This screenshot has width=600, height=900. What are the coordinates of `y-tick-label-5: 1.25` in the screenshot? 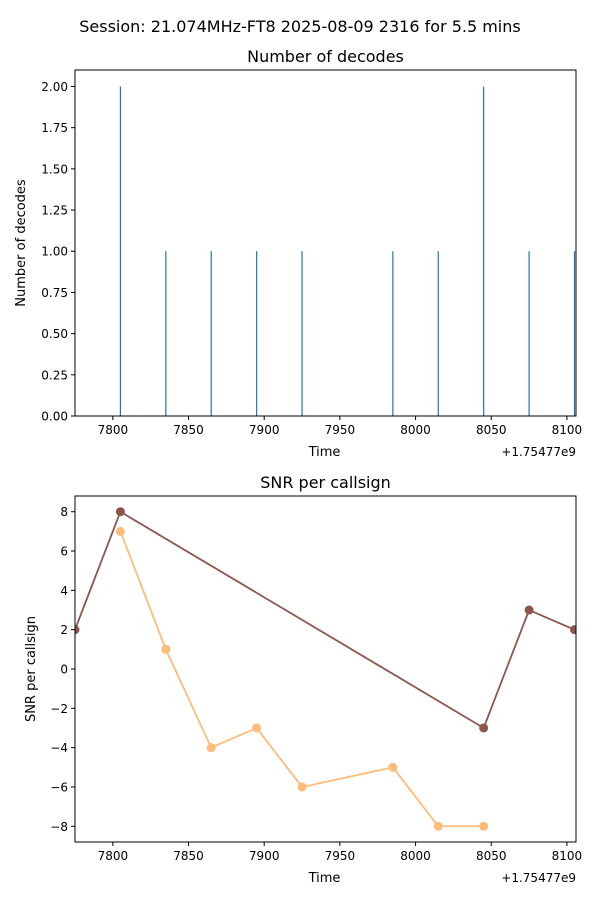 It's located at (54, 211).